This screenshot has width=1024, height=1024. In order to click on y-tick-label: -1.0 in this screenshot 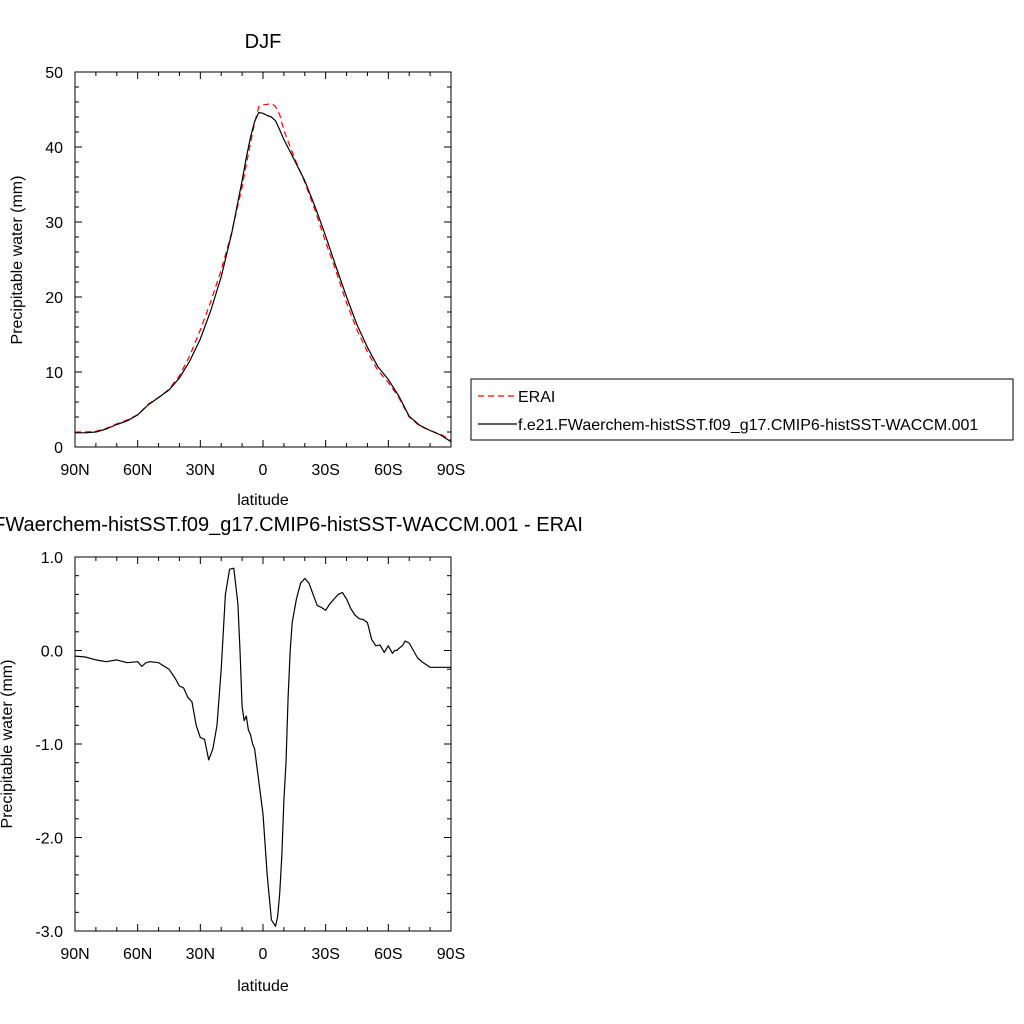, I will do `click(49, 745)`.